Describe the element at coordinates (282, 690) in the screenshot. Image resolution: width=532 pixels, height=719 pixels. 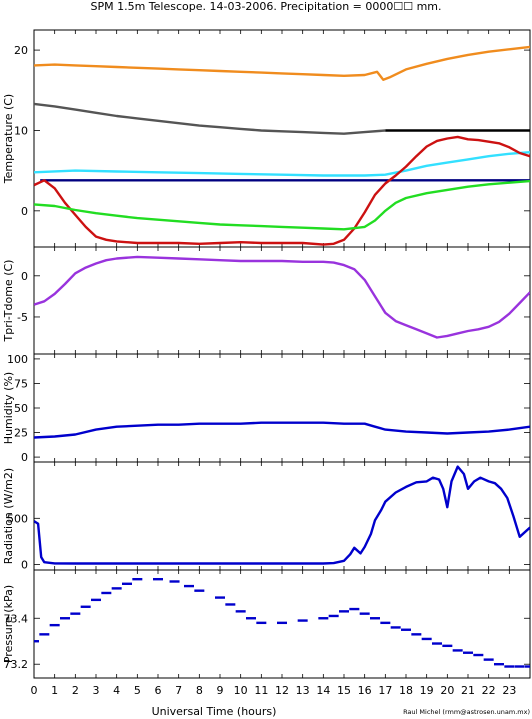
I see `x-tick-label: 12` at that location.